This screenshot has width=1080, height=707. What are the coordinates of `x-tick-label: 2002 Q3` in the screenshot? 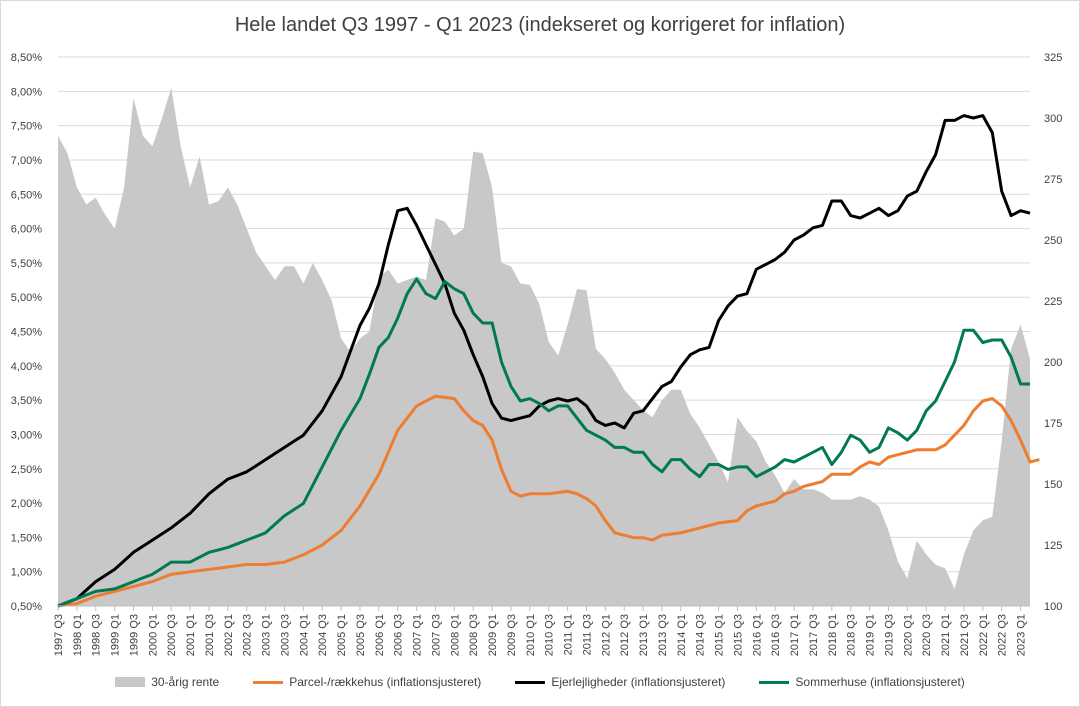 It's located at (248, 635).